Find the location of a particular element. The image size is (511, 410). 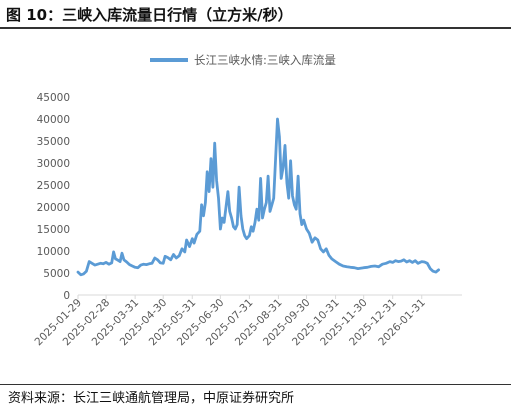

legend: 长江三峡水情:三峡入库流量 is located at coordinates (243, 60).